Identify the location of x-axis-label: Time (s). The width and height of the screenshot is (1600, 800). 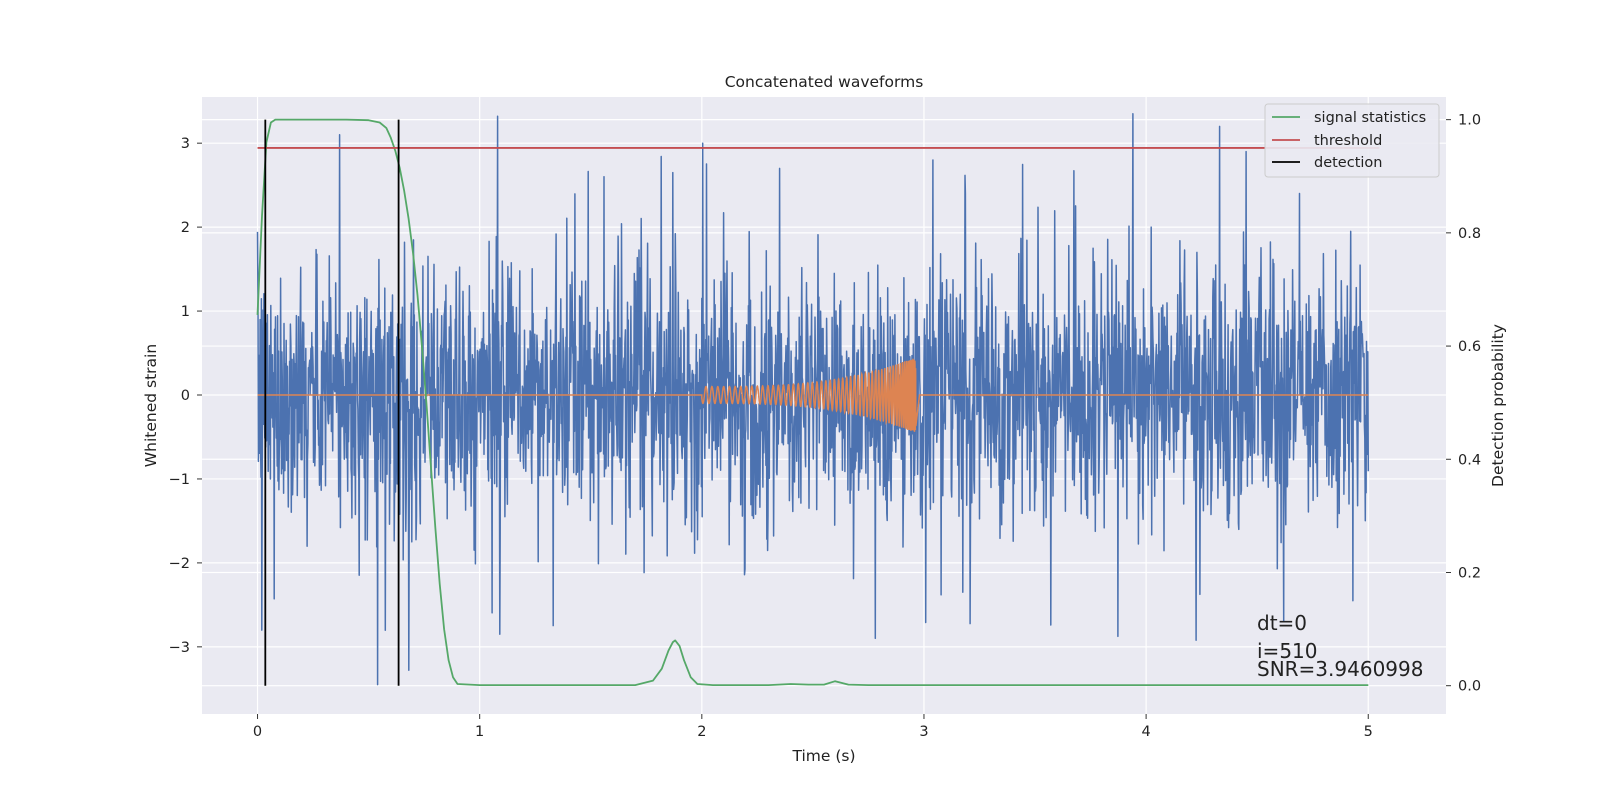
(823, 756).